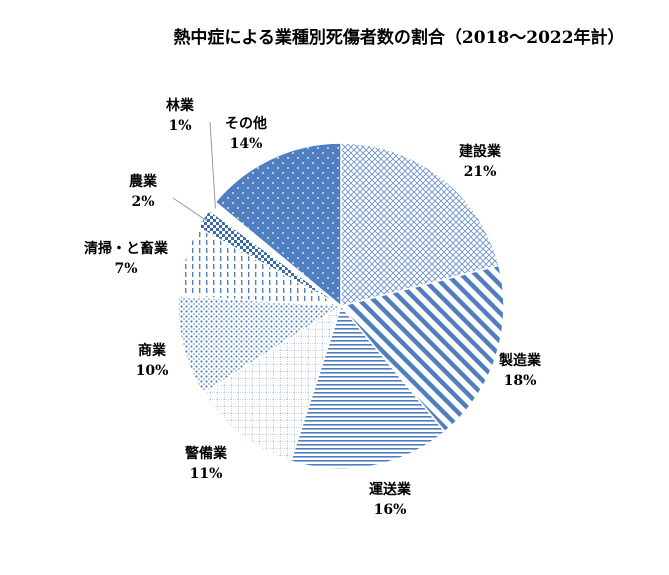  What do you see at coordinates (520, 360) in the screenshot?
I see `slice-label: 製造業` at bounding box center [520, 360].